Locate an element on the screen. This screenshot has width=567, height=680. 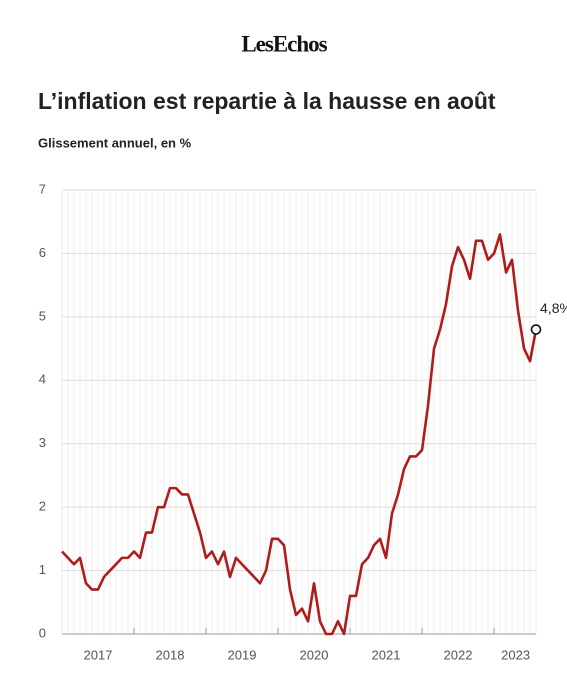
y-tick-label: 0 is located at coordinates (42, 632).